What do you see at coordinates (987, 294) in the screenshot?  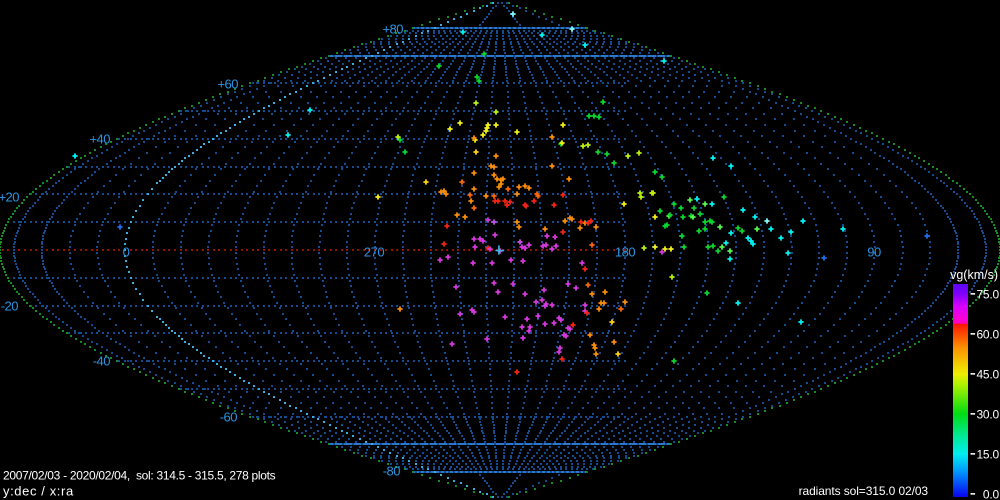 I see `svg-text: 75.0` at bounding box center [987, 294].